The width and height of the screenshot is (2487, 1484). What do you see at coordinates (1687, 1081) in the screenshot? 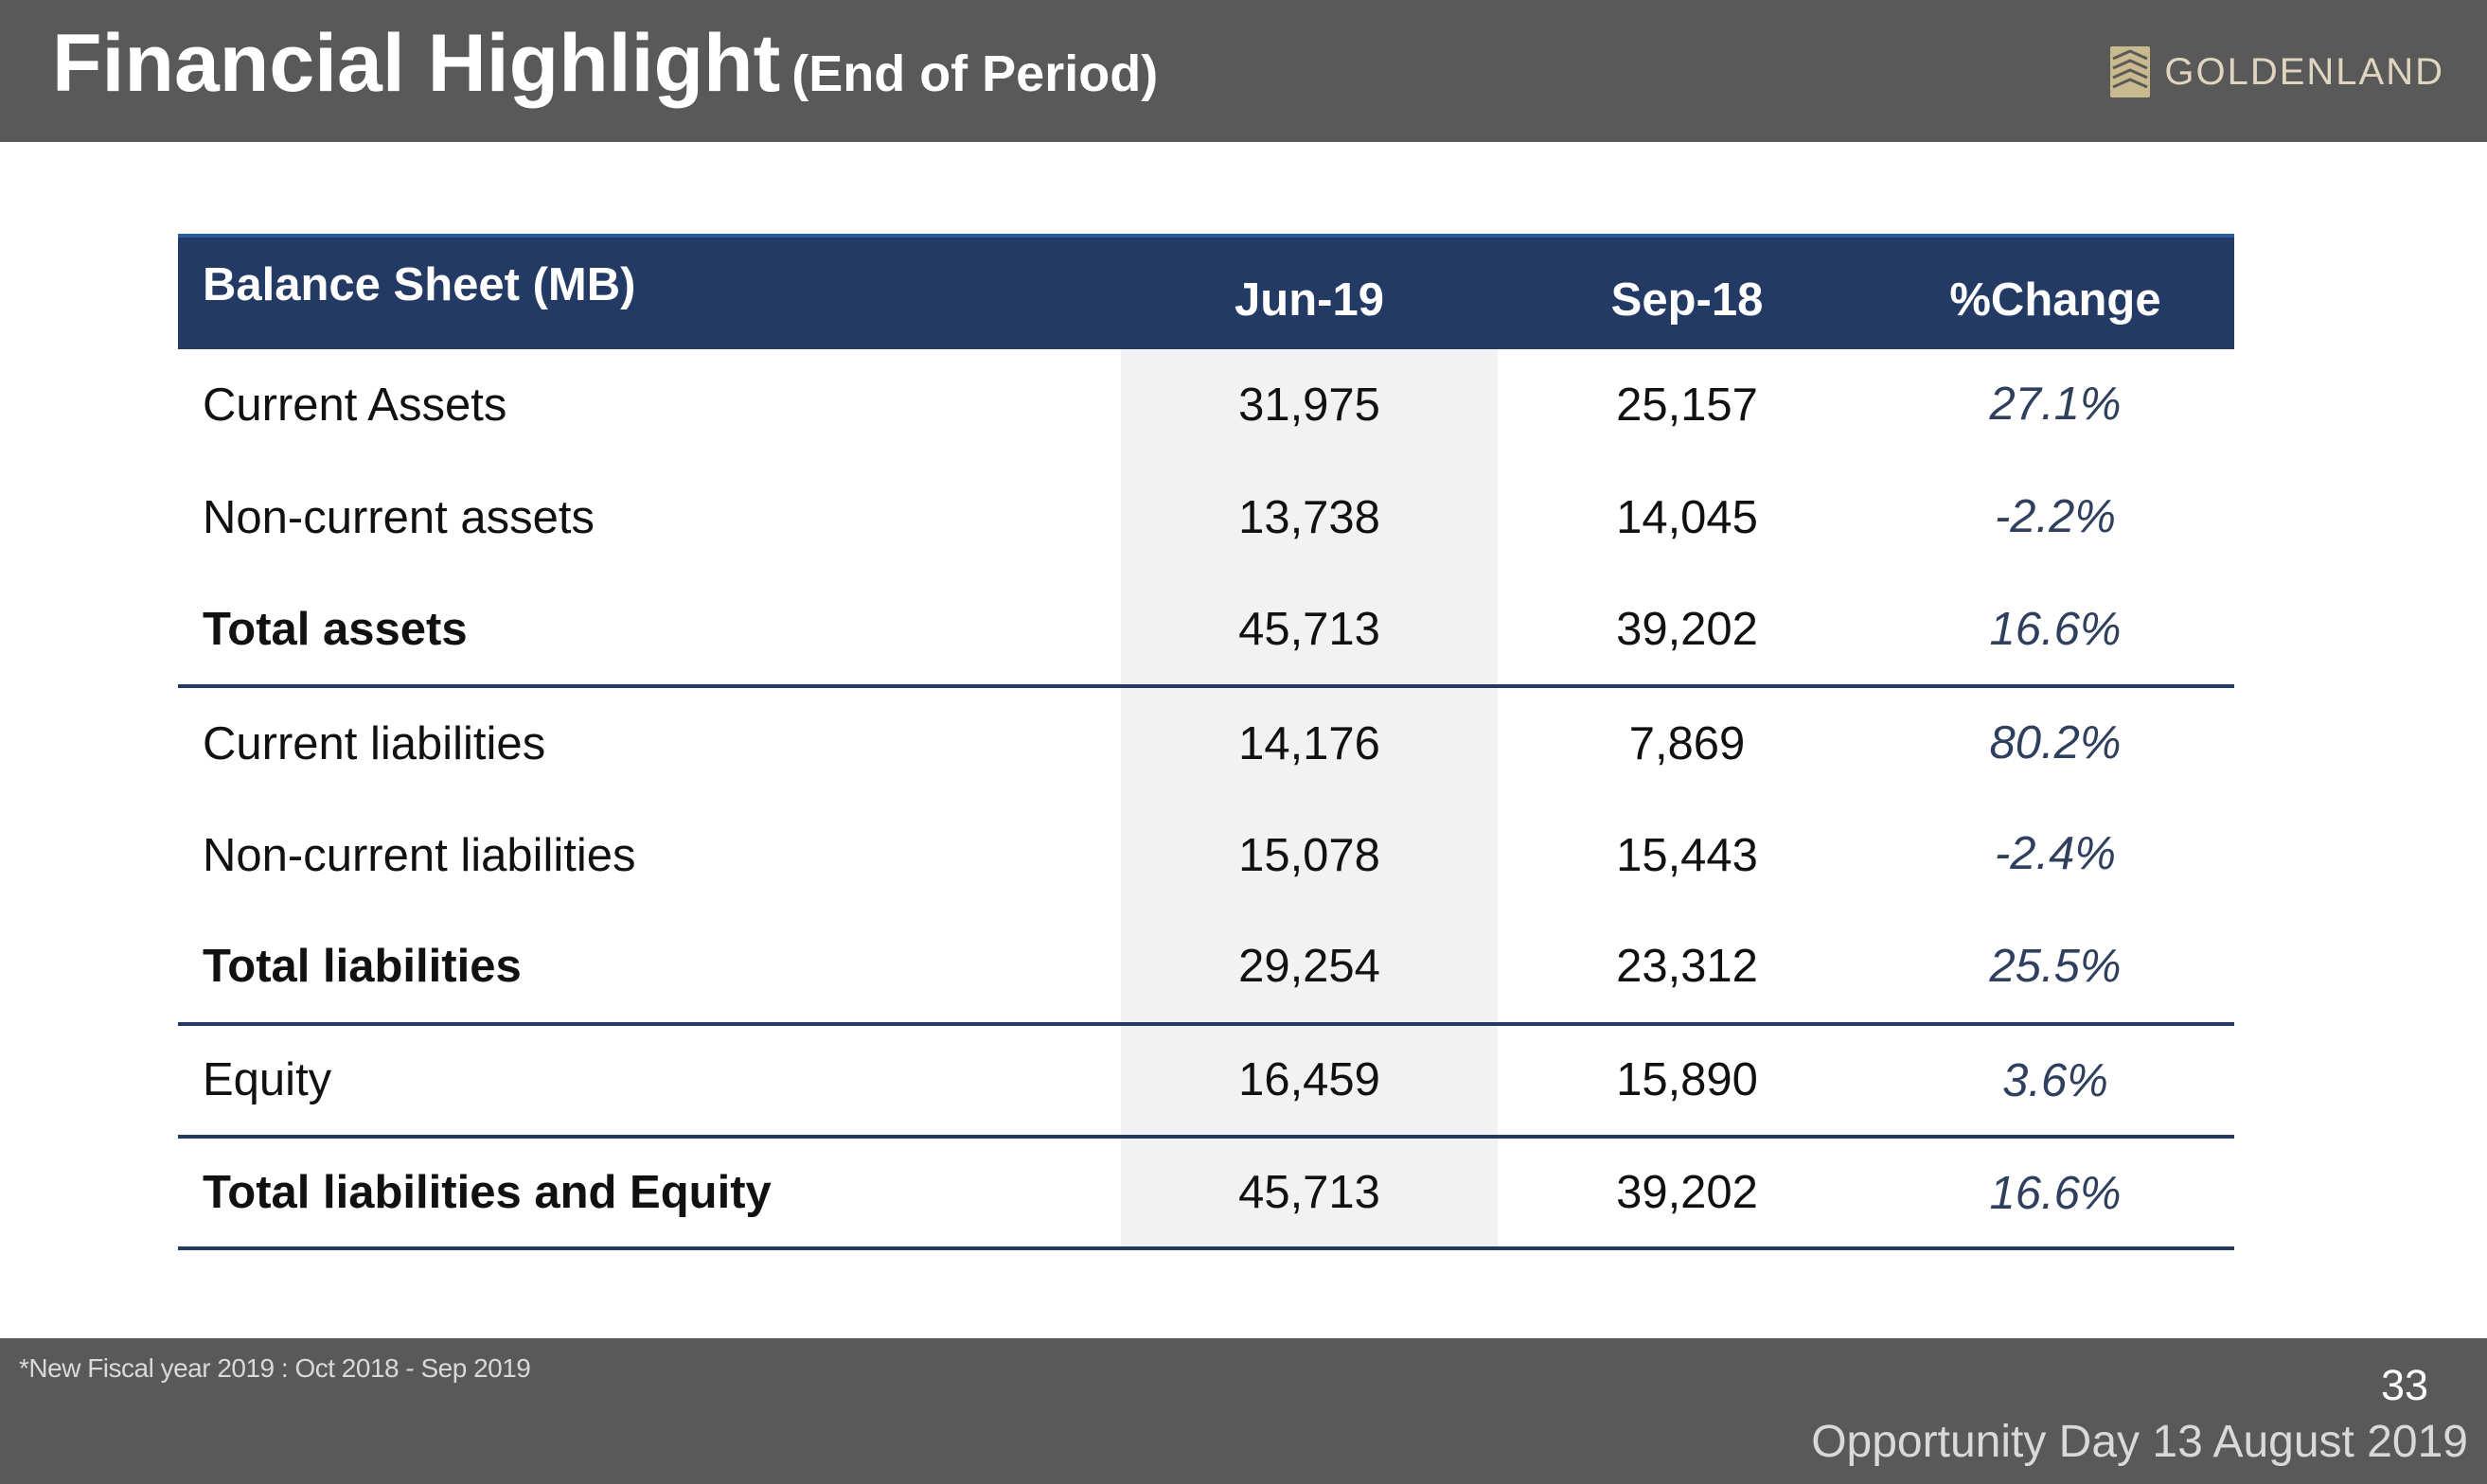
I see `cell-sep18: 15,890` at bounding box center [1687, 1081].